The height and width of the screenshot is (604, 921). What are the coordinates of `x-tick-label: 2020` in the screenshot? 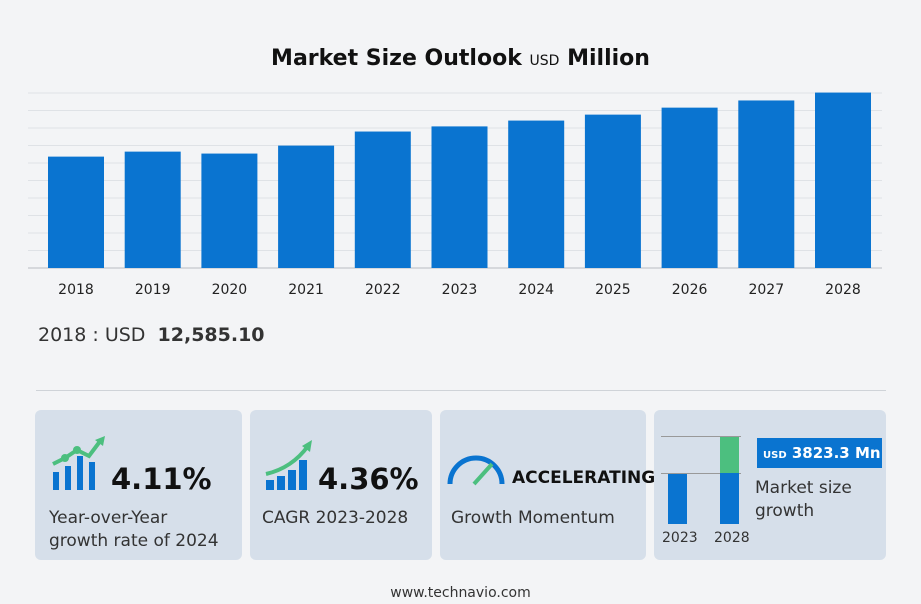 It's located at (230, 290).